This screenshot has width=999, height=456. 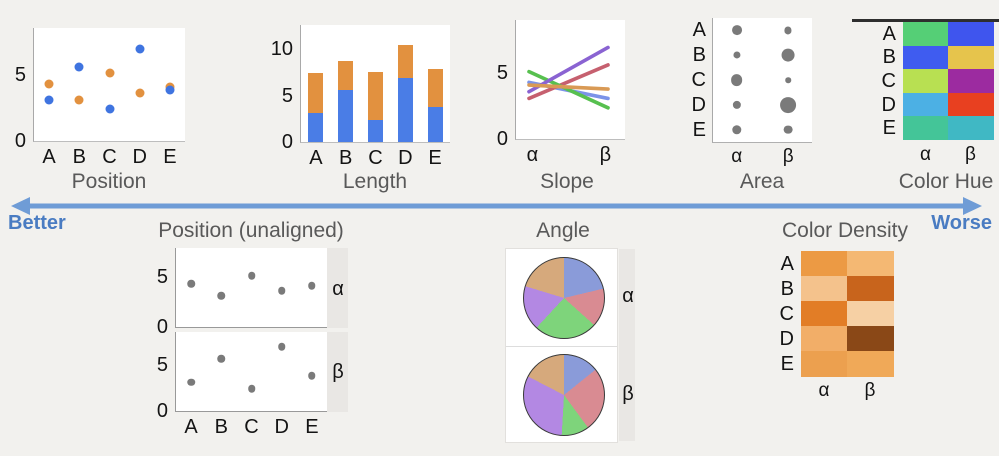 What do you see at coordinates (109, 181) in the screenshot?
I see `position-chart-title: Position` at bounding box center [109, 181].